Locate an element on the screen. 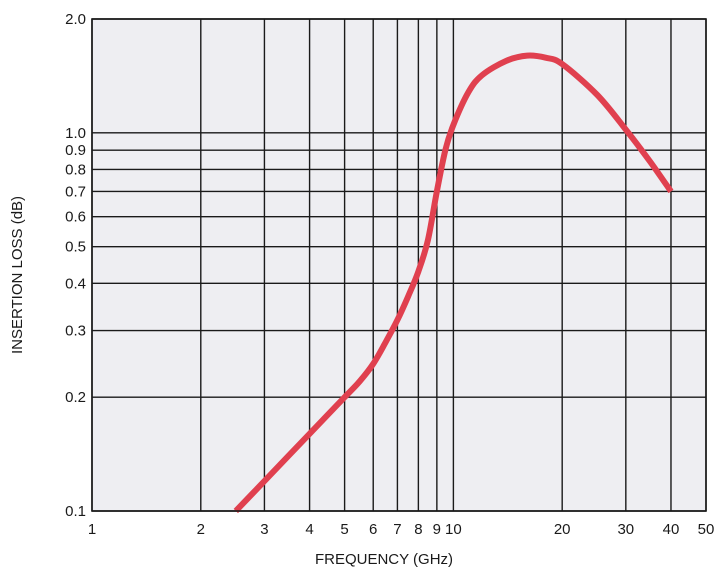 This screenshot has width=714, height=569. y-tick-label: 0.8 is located at coordinates (75, 169).